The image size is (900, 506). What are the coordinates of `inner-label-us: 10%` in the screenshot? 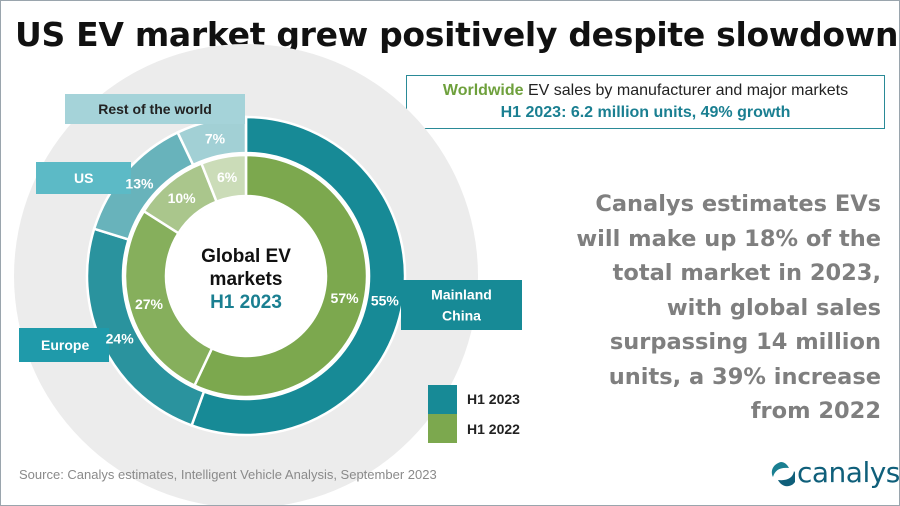 It's located at (182, 198).